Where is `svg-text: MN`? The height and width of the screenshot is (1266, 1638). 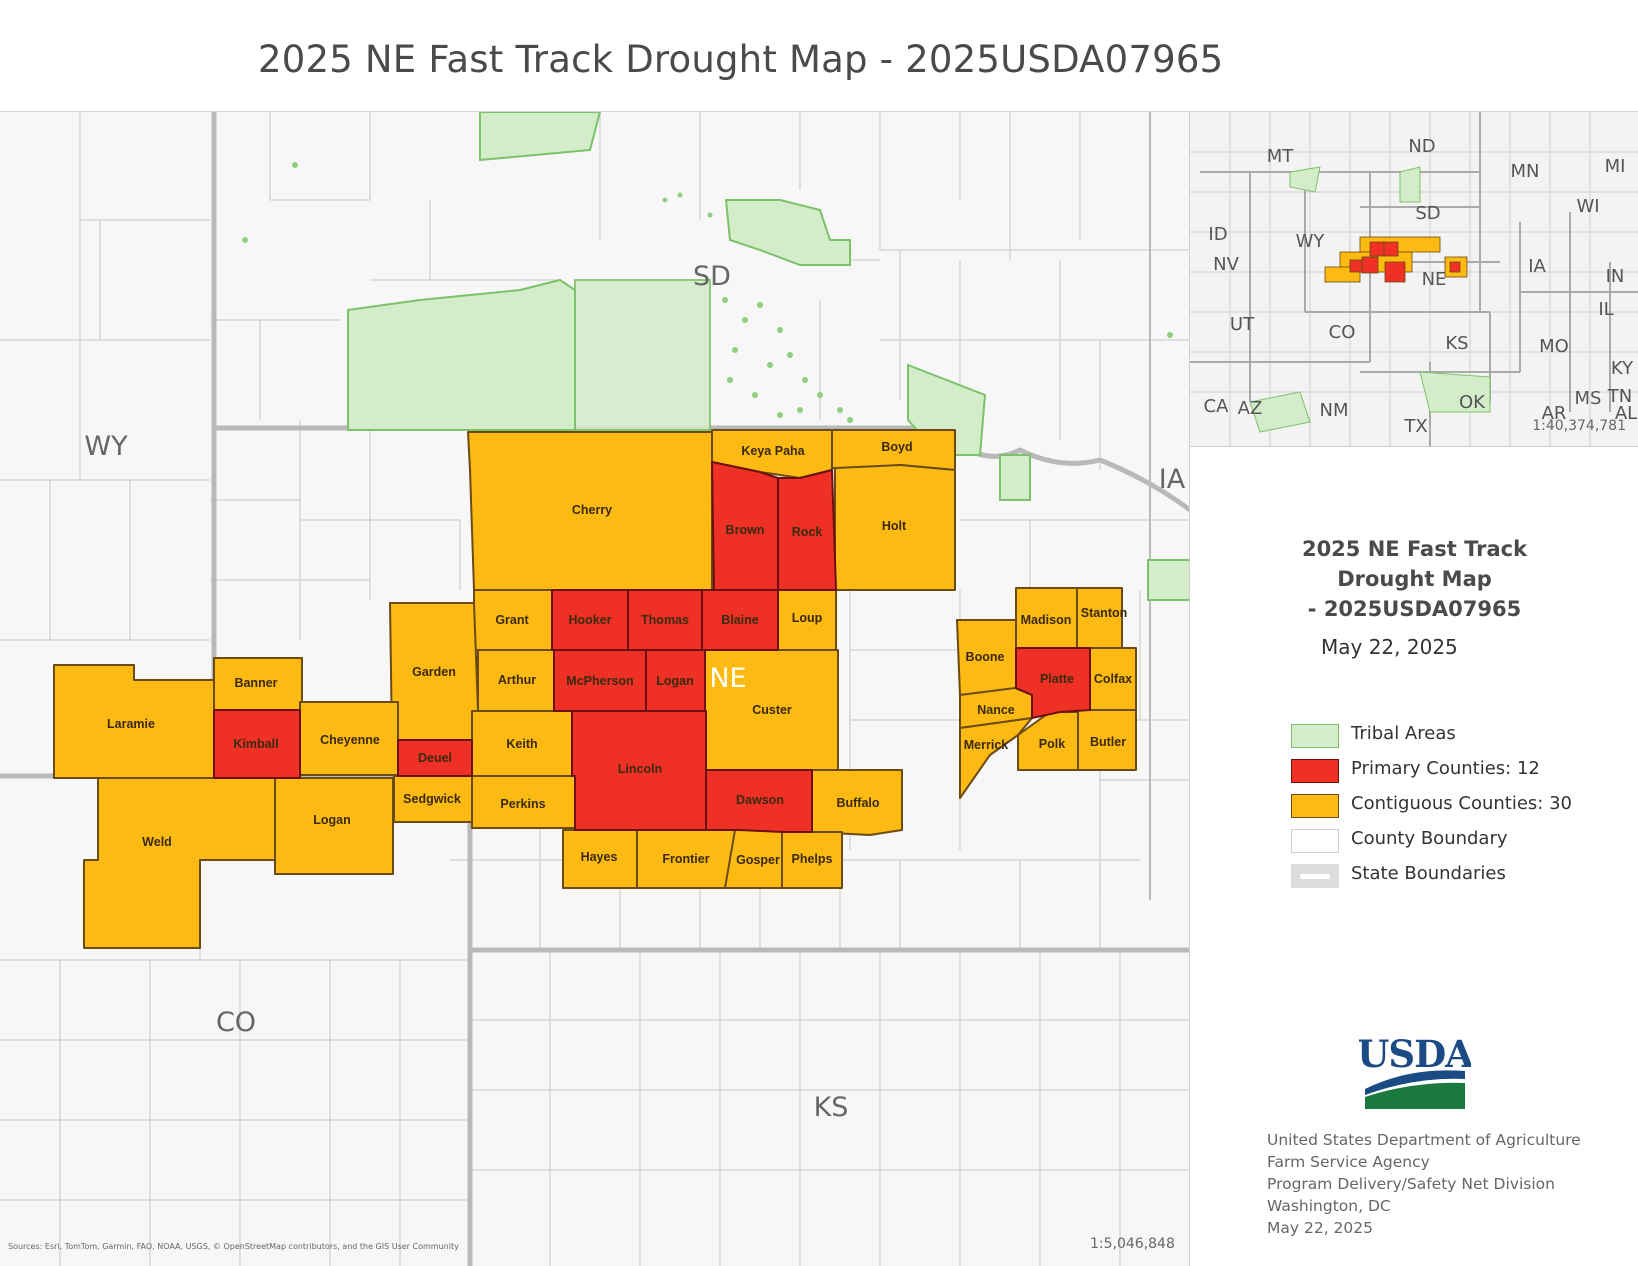
svg-text: MN is located at coordinates (1525, 171).